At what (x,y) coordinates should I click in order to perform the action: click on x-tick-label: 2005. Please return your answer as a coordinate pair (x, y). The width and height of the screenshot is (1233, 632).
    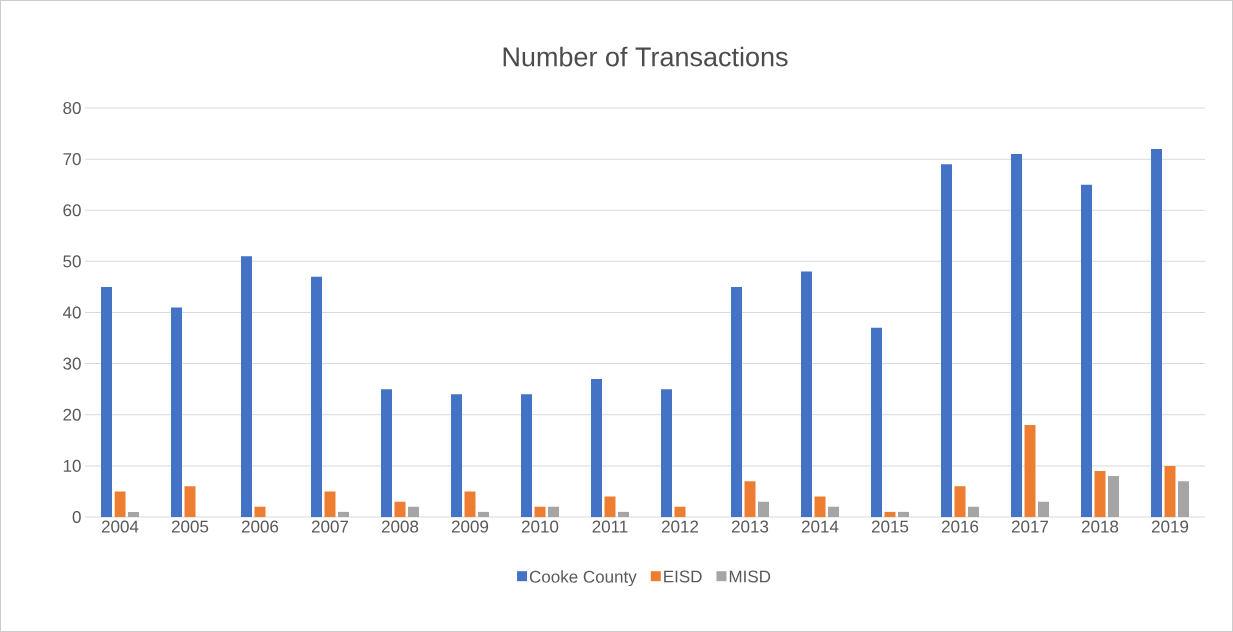
    Looking at the image, I should click on (190, 526).